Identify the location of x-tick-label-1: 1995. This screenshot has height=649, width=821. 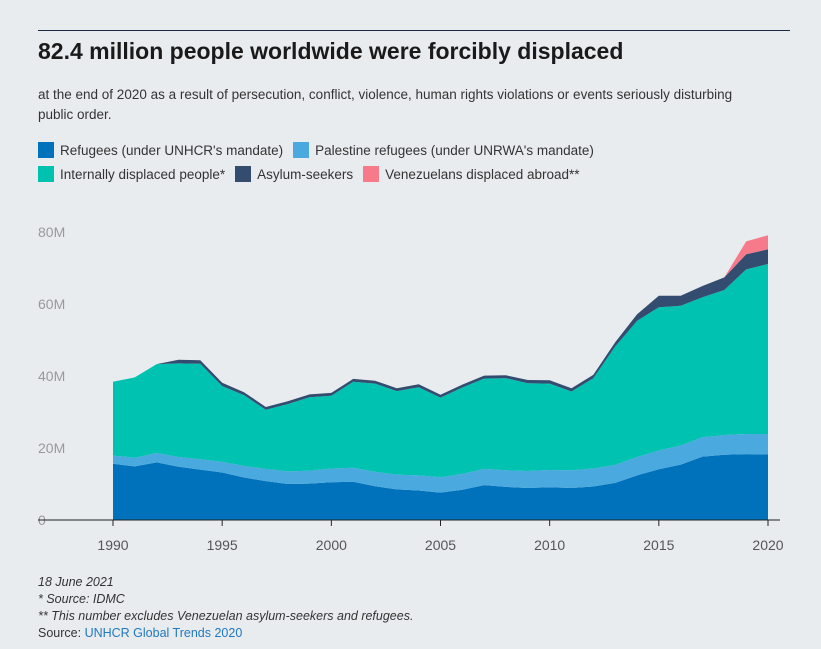
(222, 545).